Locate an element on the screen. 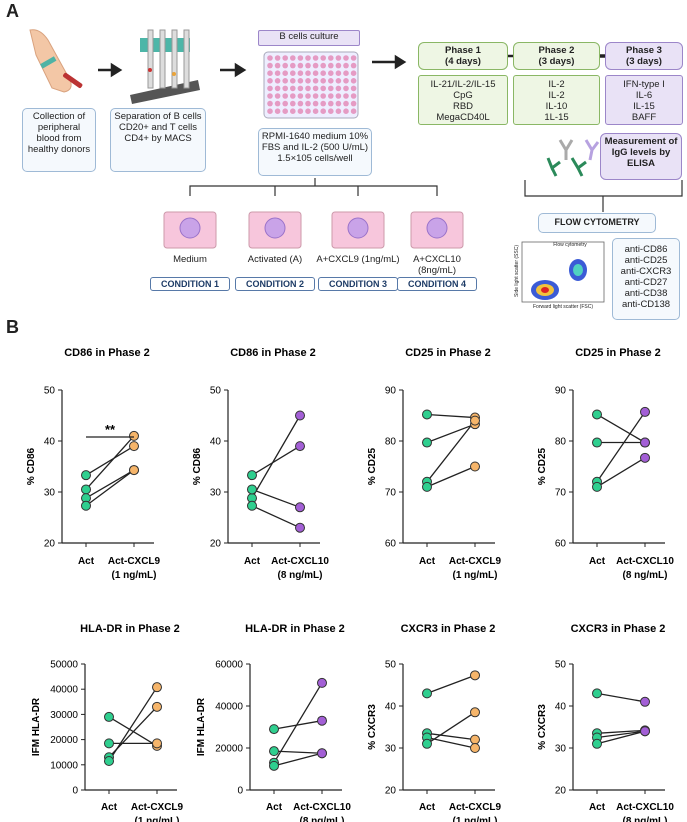 This screenshot has width=687, height=822. y-tick-label: 0 is located at coordinates (240, 791).